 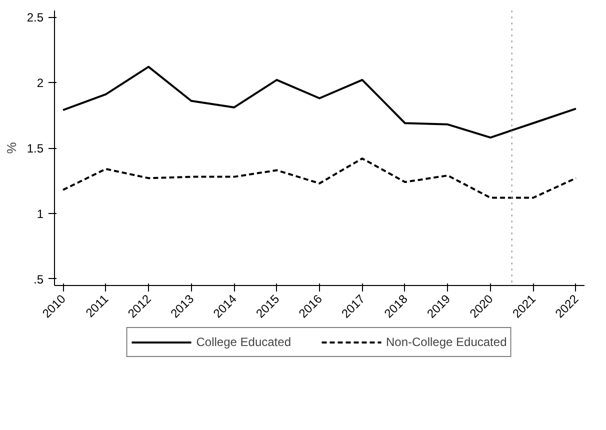 What do you see at coordinates (35, 149) in the screenshot?
I see `y-tick-label: 1.5` at bounding box center [35, 149].